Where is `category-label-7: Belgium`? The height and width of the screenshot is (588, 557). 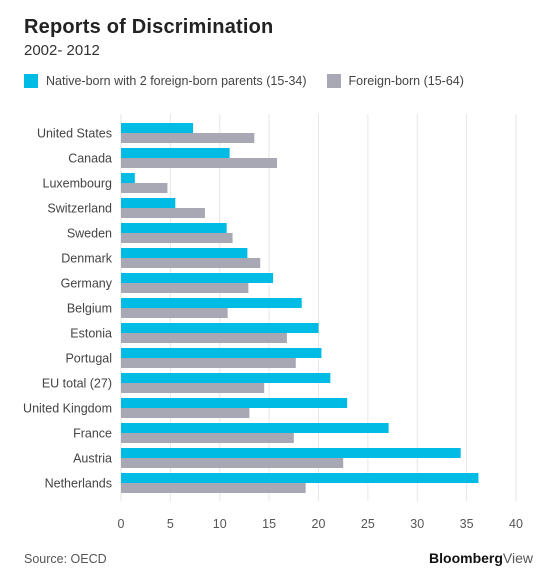
category-label-7: Belgium is located at coordinates (89, 309).